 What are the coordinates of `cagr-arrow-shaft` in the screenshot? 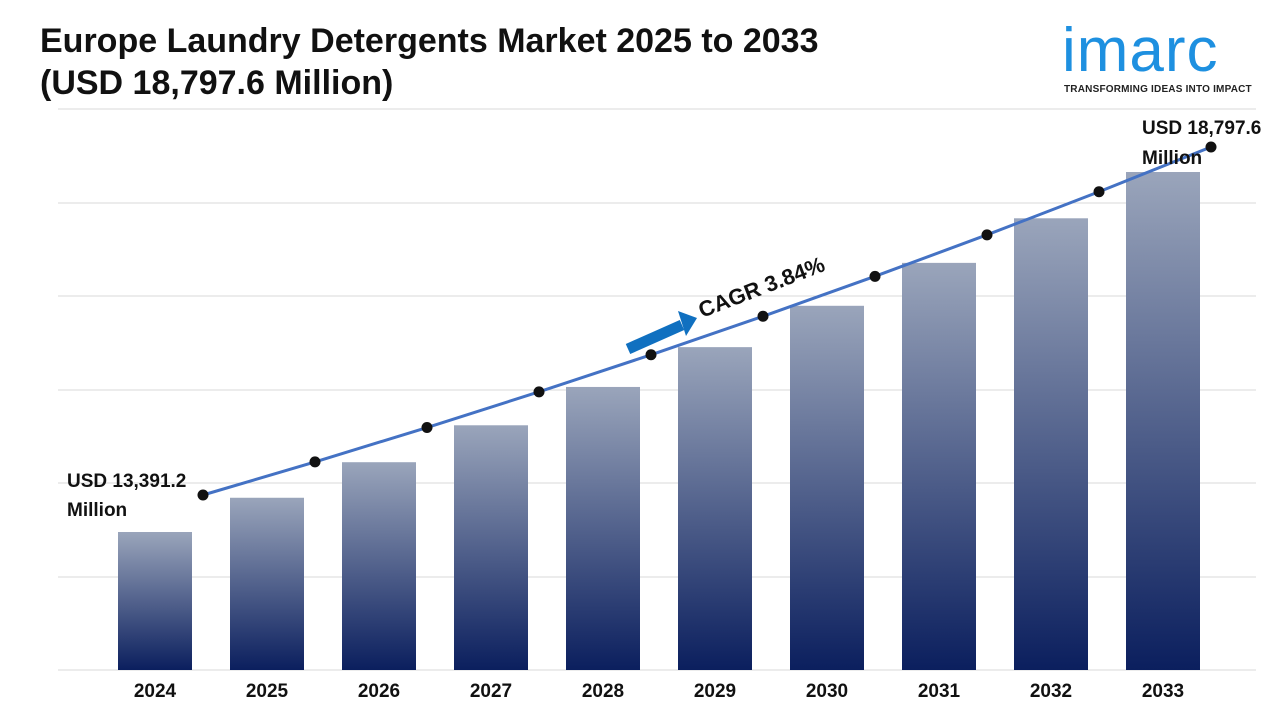 It's located at (655, 337).